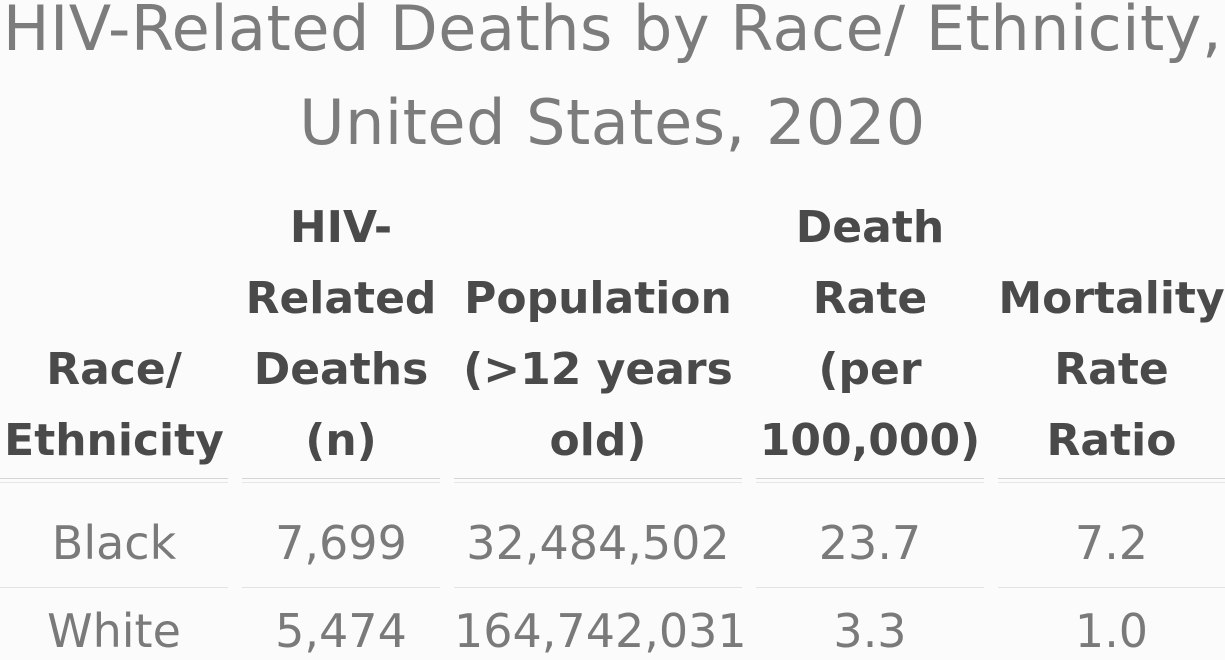 The width and height of the screenshot is (1225, 660). What do you see at coordinates (598, 543) in the screenshot?
I see `cell-black-population: 32,484,502` at bounding box center [598, 543].